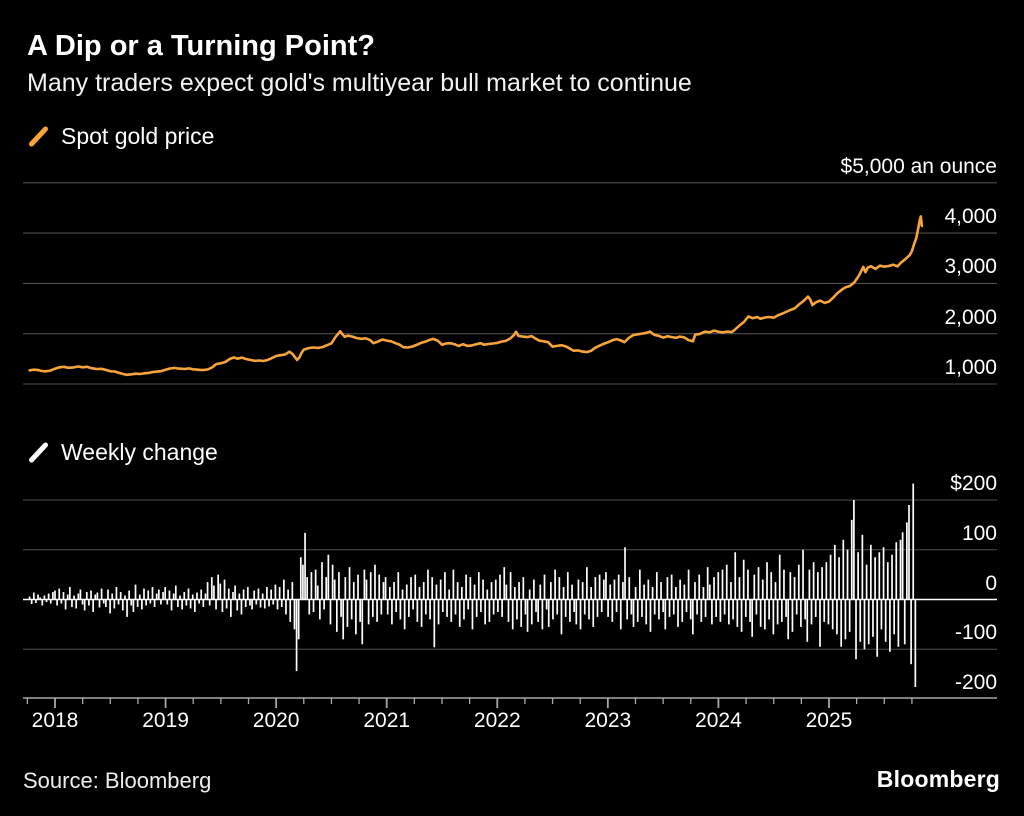 The width and height of the screenshot is (1024, 816). What do you see at coordinates (975, 682) in the screenshot?
I see `change-axis-label: -200` at bounding box center [975, 682].